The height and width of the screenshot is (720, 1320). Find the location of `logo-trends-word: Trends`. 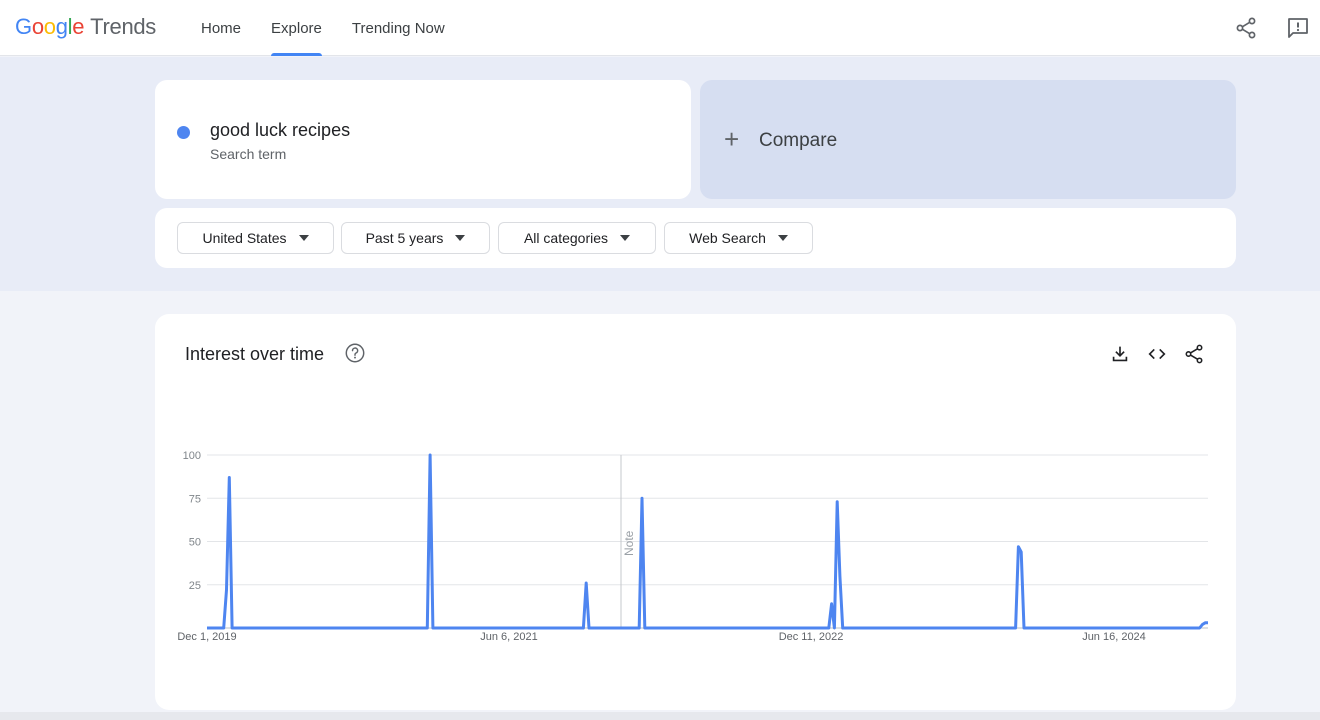

logo-trends-word: Trends is located at coordinates (123, 26).